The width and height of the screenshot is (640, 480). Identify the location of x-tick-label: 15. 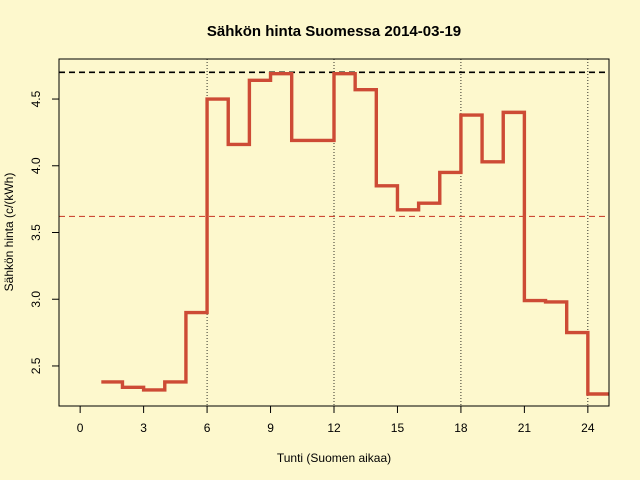
(398, 428).